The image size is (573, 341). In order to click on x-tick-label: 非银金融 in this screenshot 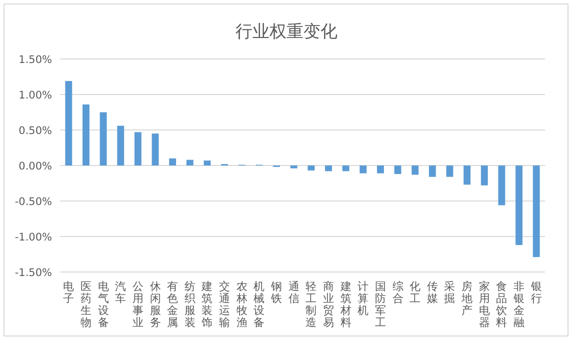, I will do `click(518, 304)`.